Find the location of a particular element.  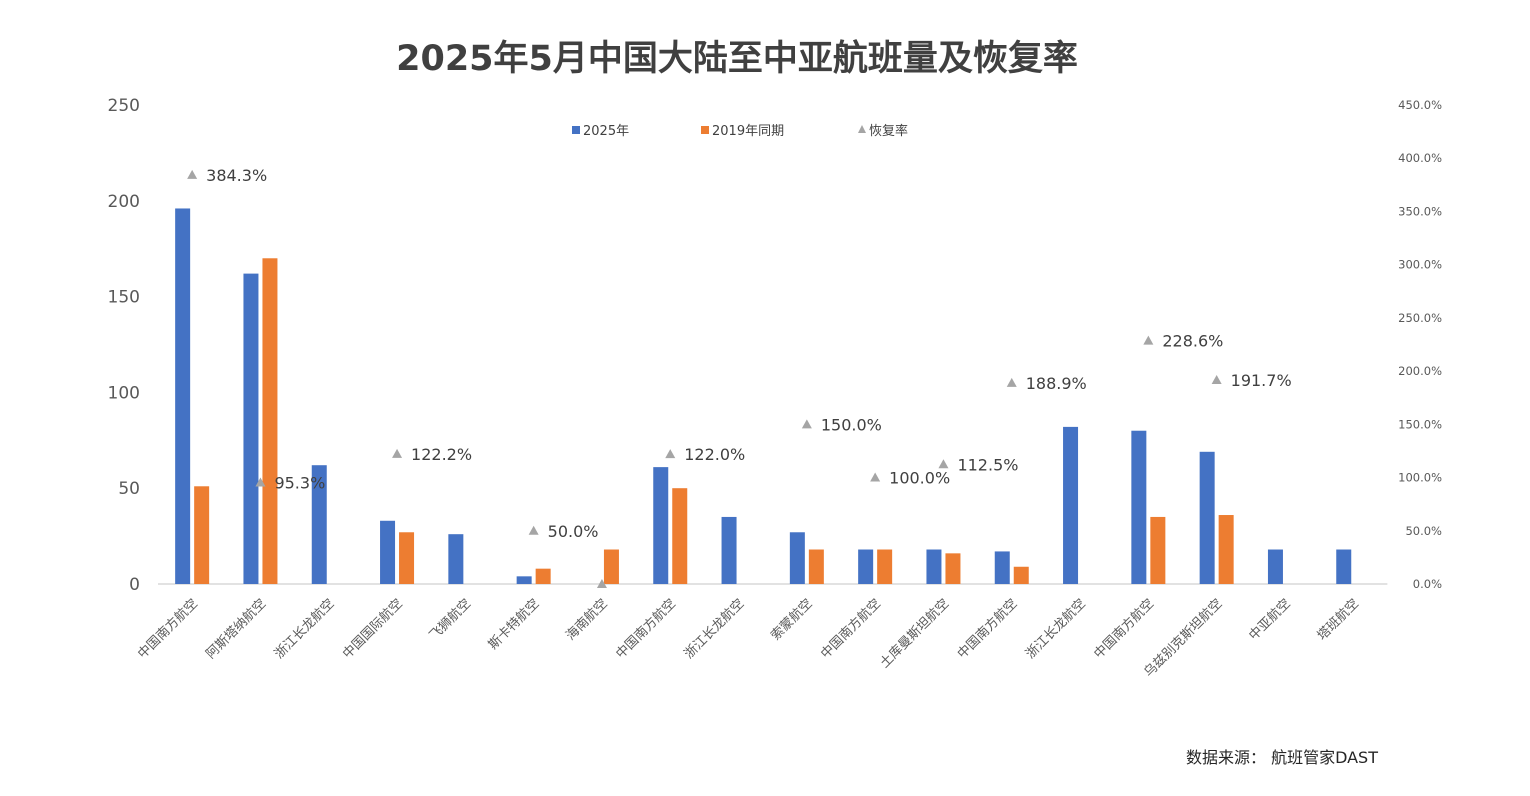

y2-tick-label: 100.0% is located at coordinates (1420, 478).